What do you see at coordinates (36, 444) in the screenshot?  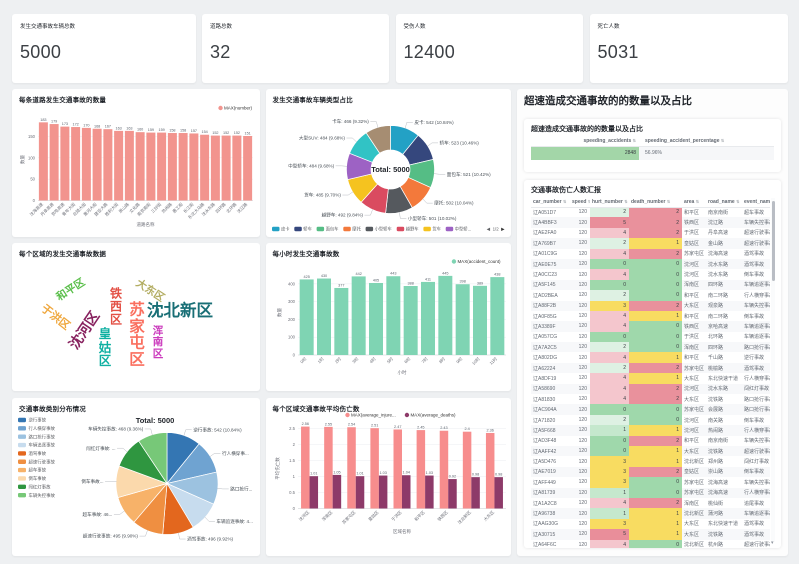 I see `legend-item: 车辆追逐事故` at bounding box center [36, 444].